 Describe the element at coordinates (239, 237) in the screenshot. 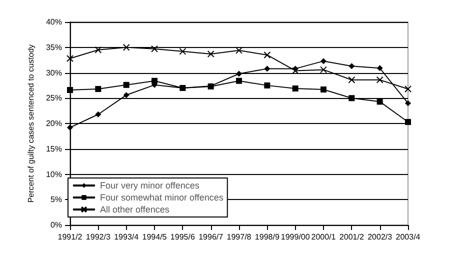

I see `x-tick-label: 1997/8` at that location.